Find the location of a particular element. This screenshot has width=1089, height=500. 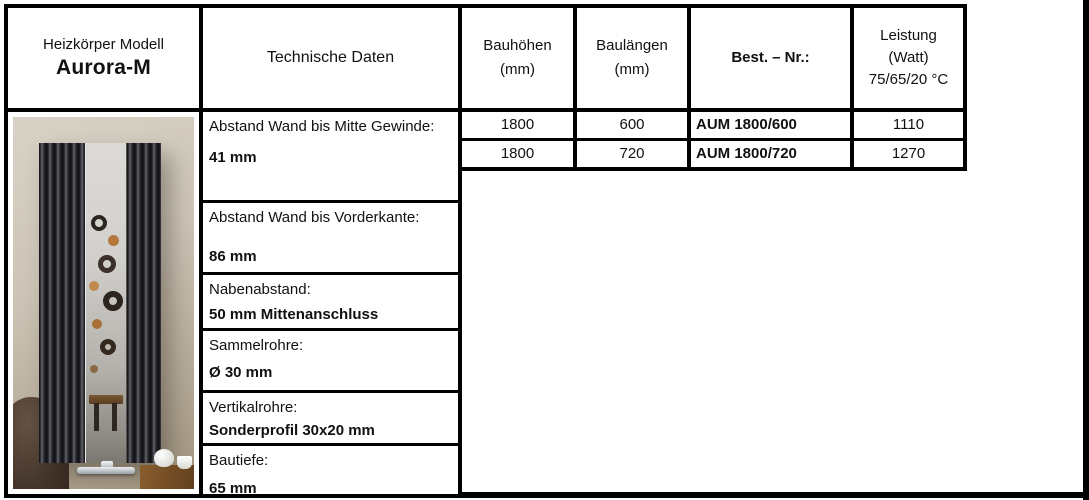

photo-cell is located at coordinates (105, 303).